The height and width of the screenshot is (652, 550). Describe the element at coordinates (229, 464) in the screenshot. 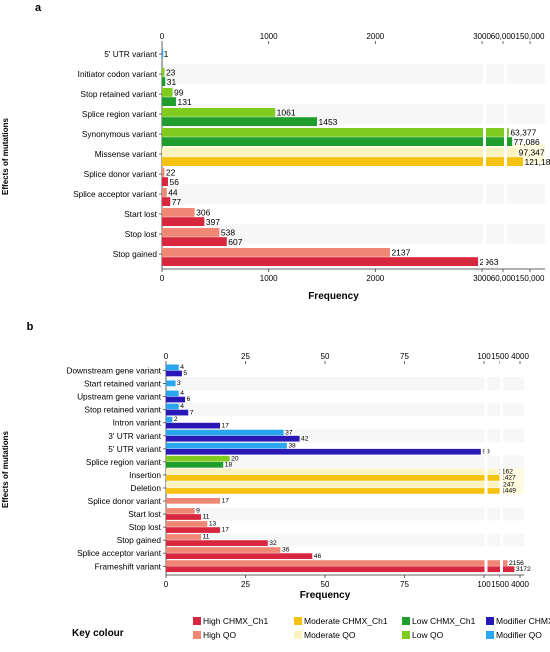

I see `bar-value-label: 18` at that location.